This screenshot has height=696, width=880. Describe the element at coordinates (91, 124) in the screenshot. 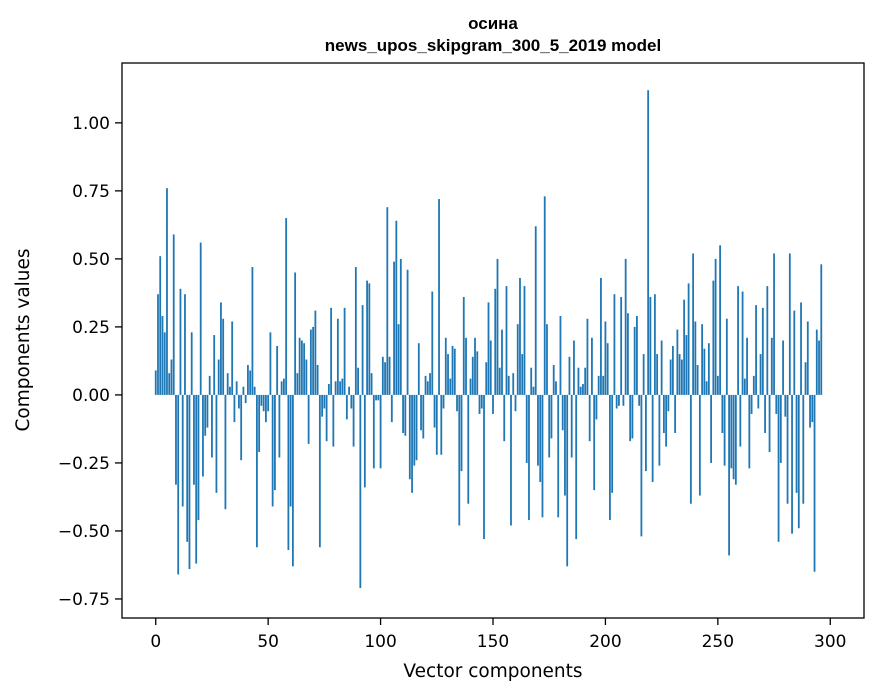

I see `y-tick-label: 1.00` at that location.